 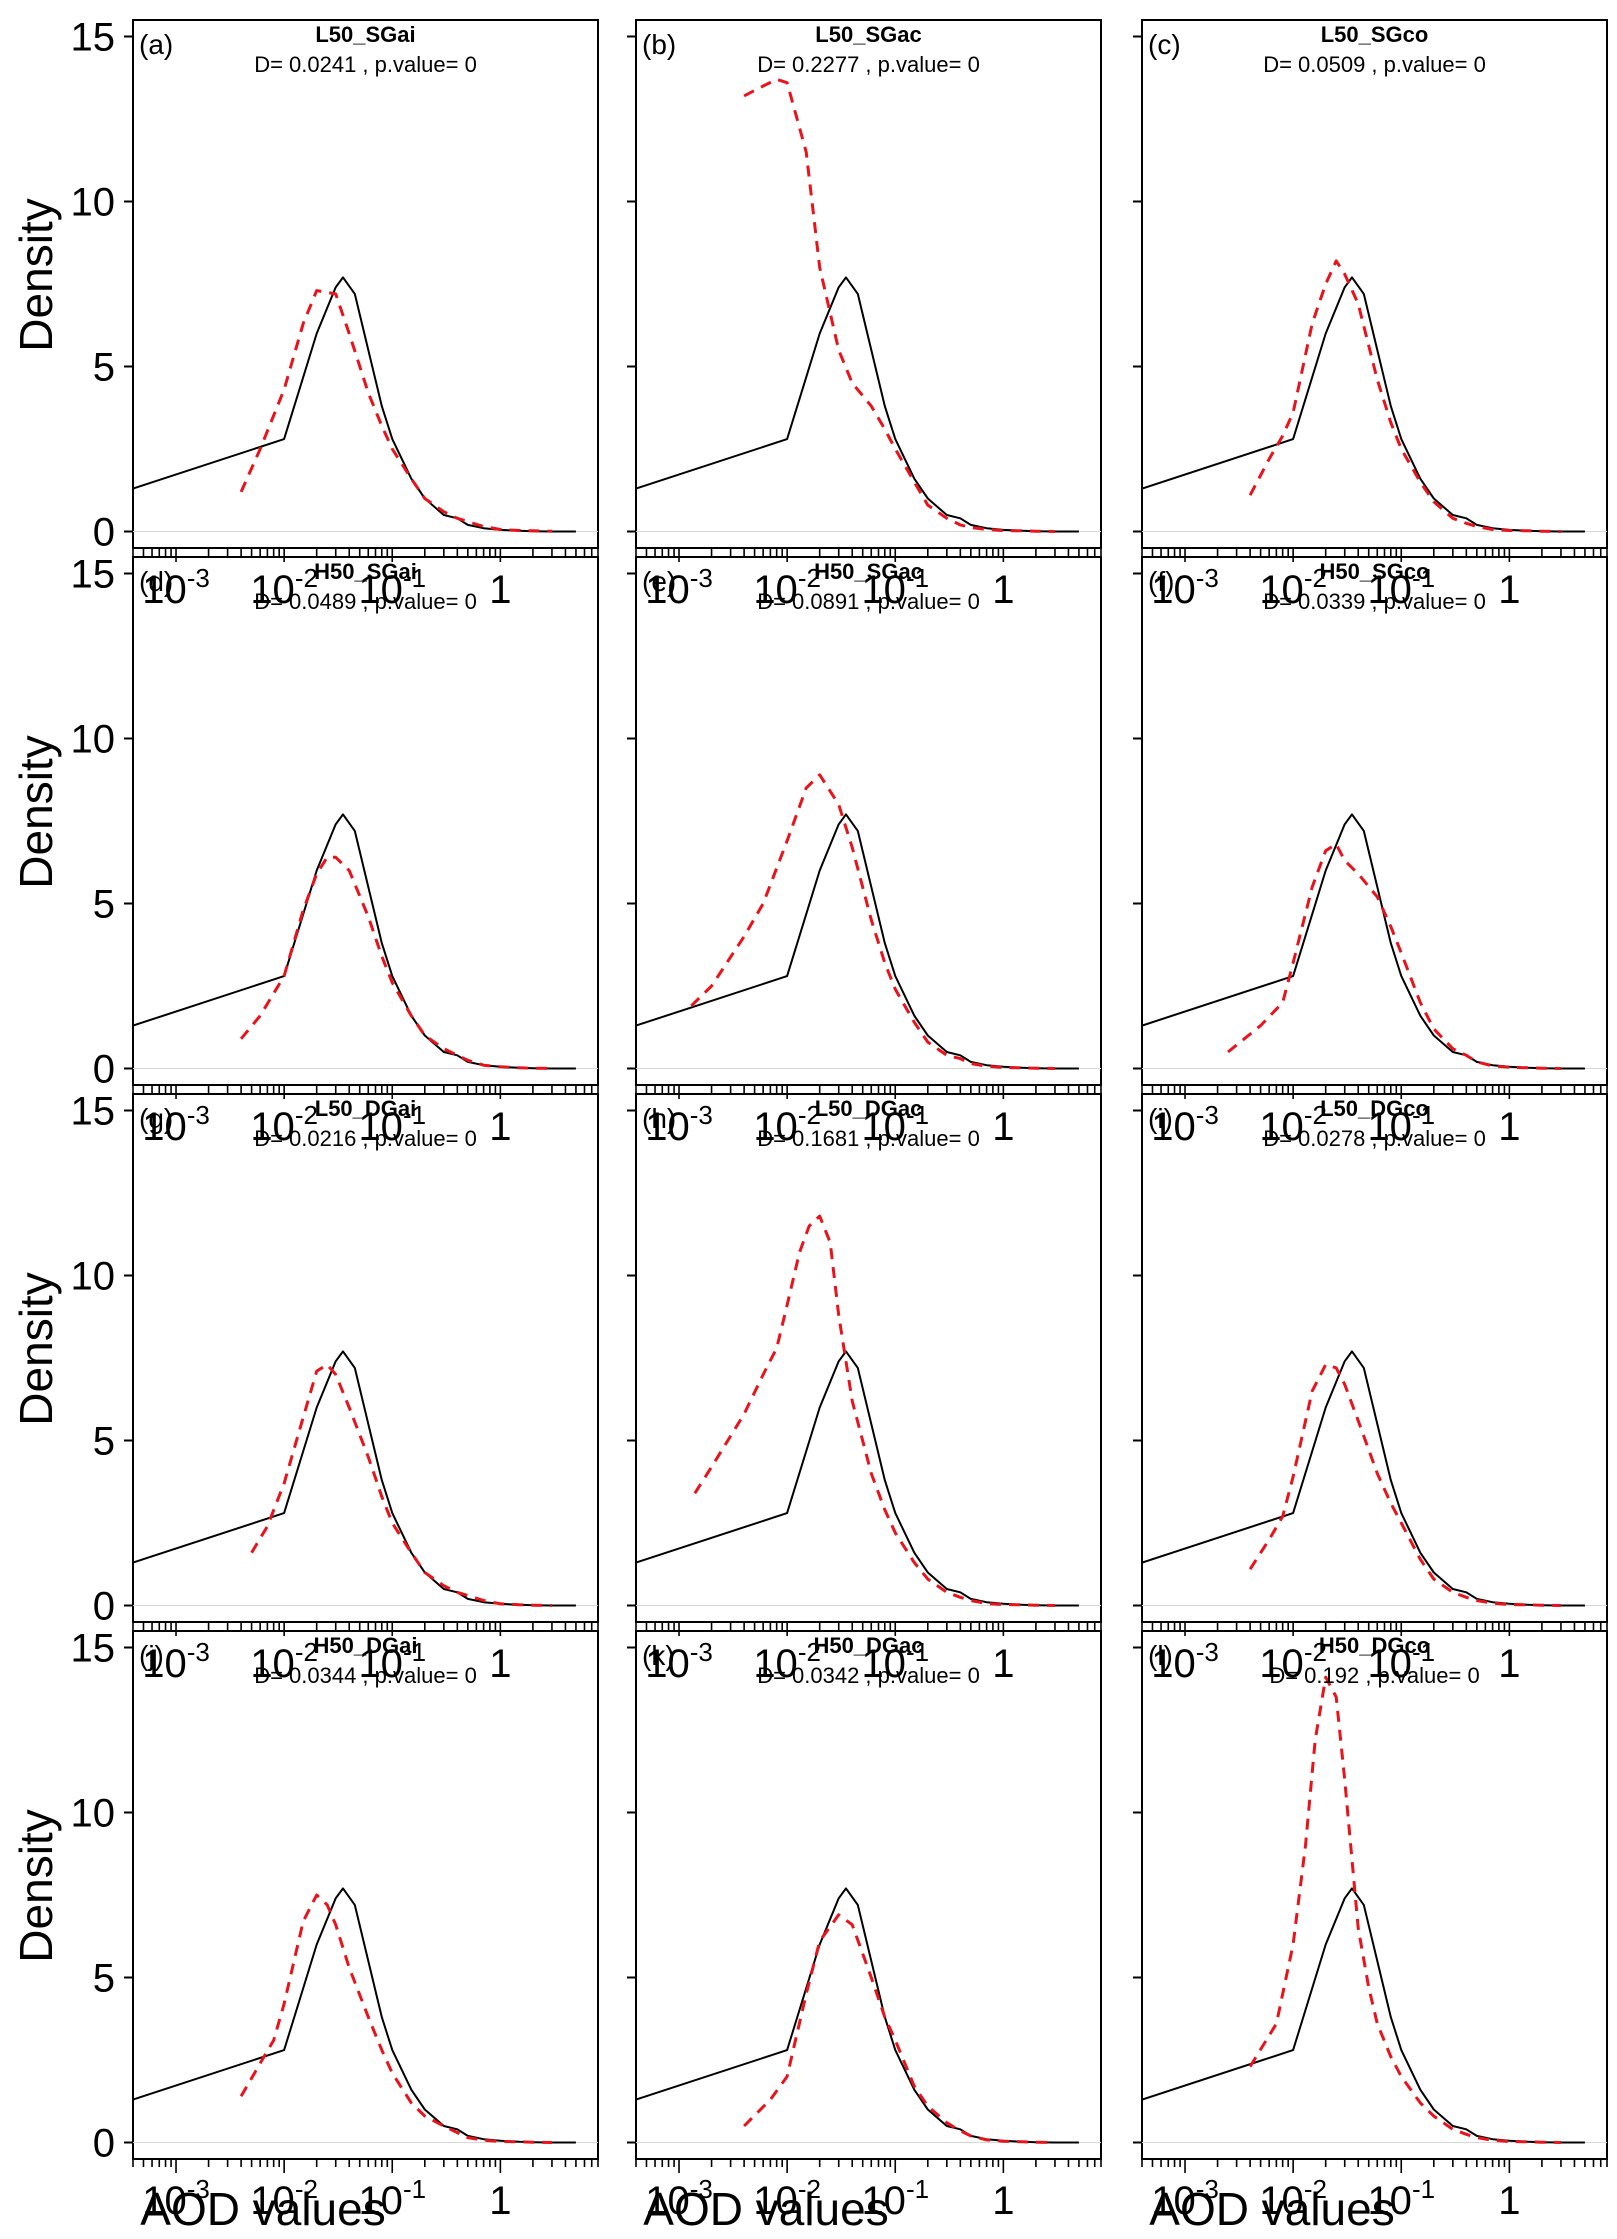 I want to click on panel-title: L50_DGai, so click(x=366, y=1108).